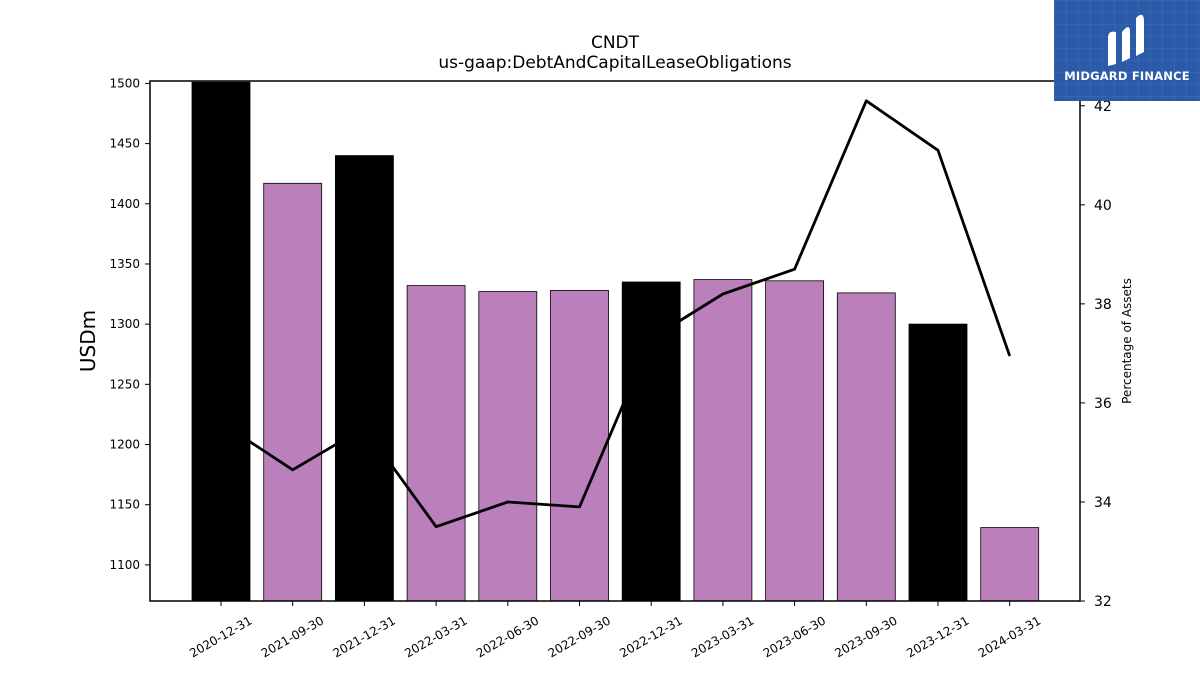  What do you see at coordinates (124, 565) in the screenshot?
I see `y-left-tick-label: 1100` at bounding box center [124, 565].